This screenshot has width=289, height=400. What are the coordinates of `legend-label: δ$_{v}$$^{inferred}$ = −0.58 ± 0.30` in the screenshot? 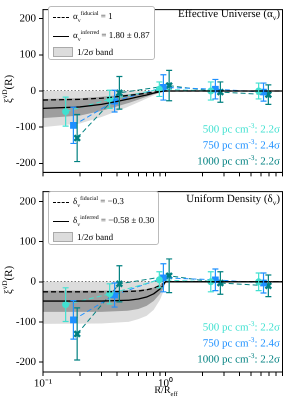 It's located at (113, 222).